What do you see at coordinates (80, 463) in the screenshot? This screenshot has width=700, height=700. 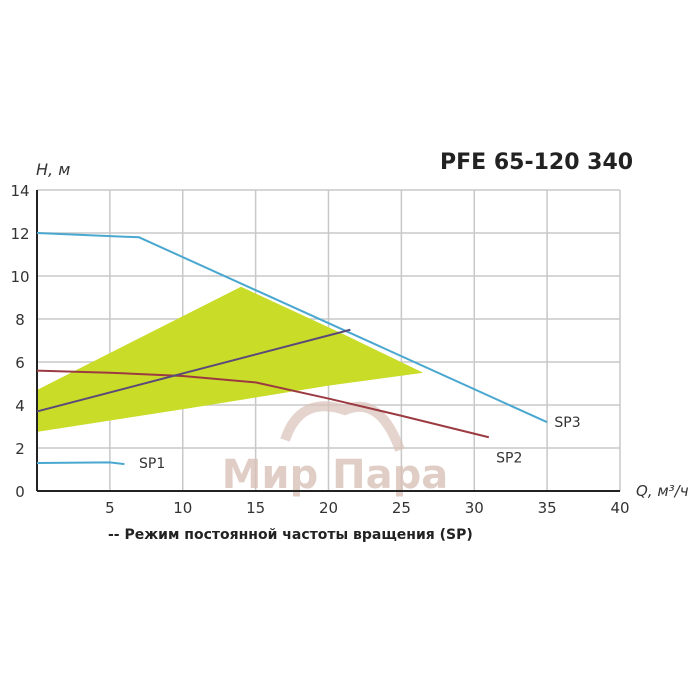 I see `series-line-sp1` at bounding box center [80, 463].